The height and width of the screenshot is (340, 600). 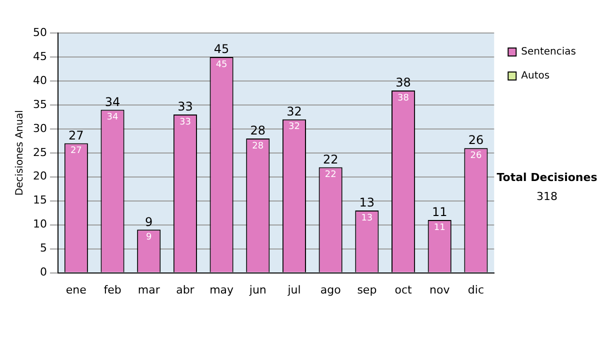 What do you see at coordinates (76, 135) in the screenshot?
I see `total-label: 27` at bounding box center [76, 135].